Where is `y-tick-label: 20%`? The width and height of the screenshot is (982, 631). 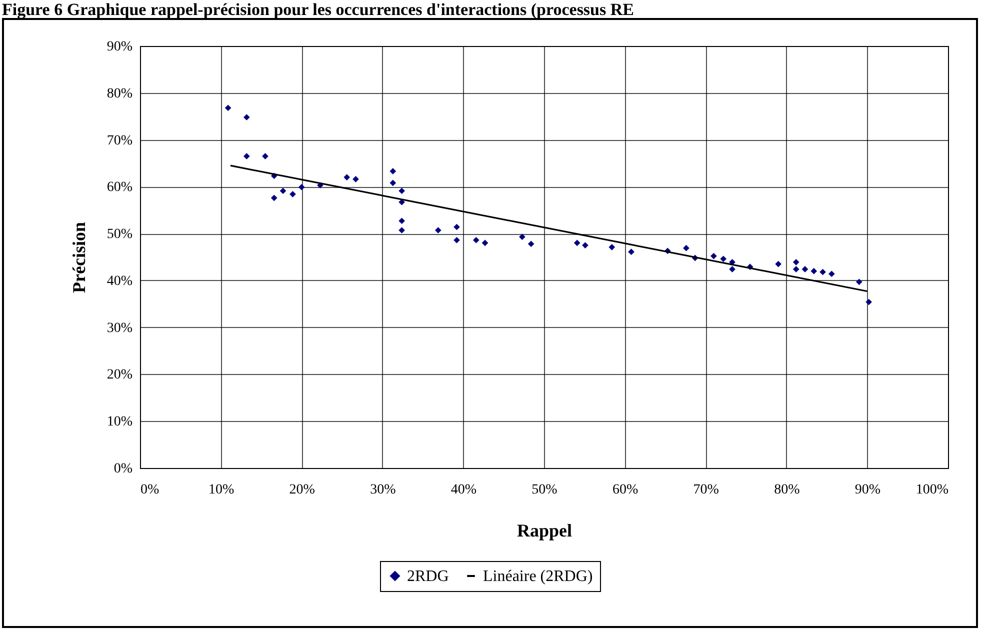
y-tick-label: 20% is located at coordinates (119, 375).